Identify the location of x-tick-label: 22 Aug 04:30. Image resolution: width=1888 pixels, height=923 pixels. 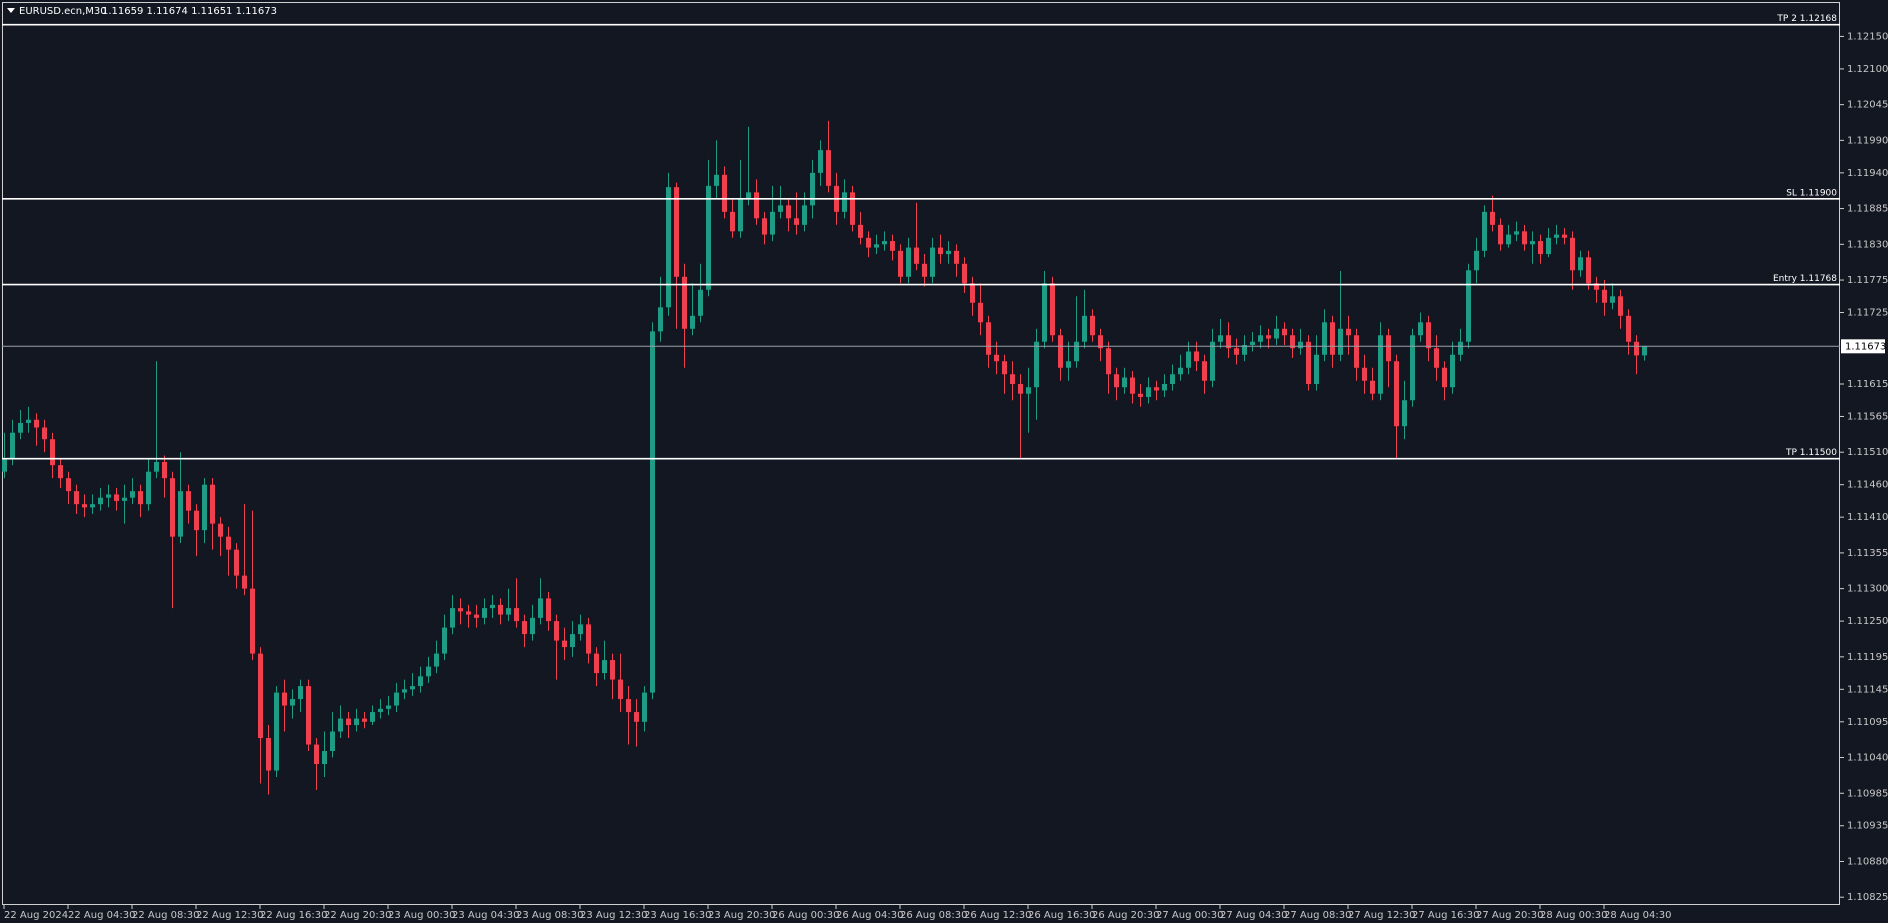
(101, 915).